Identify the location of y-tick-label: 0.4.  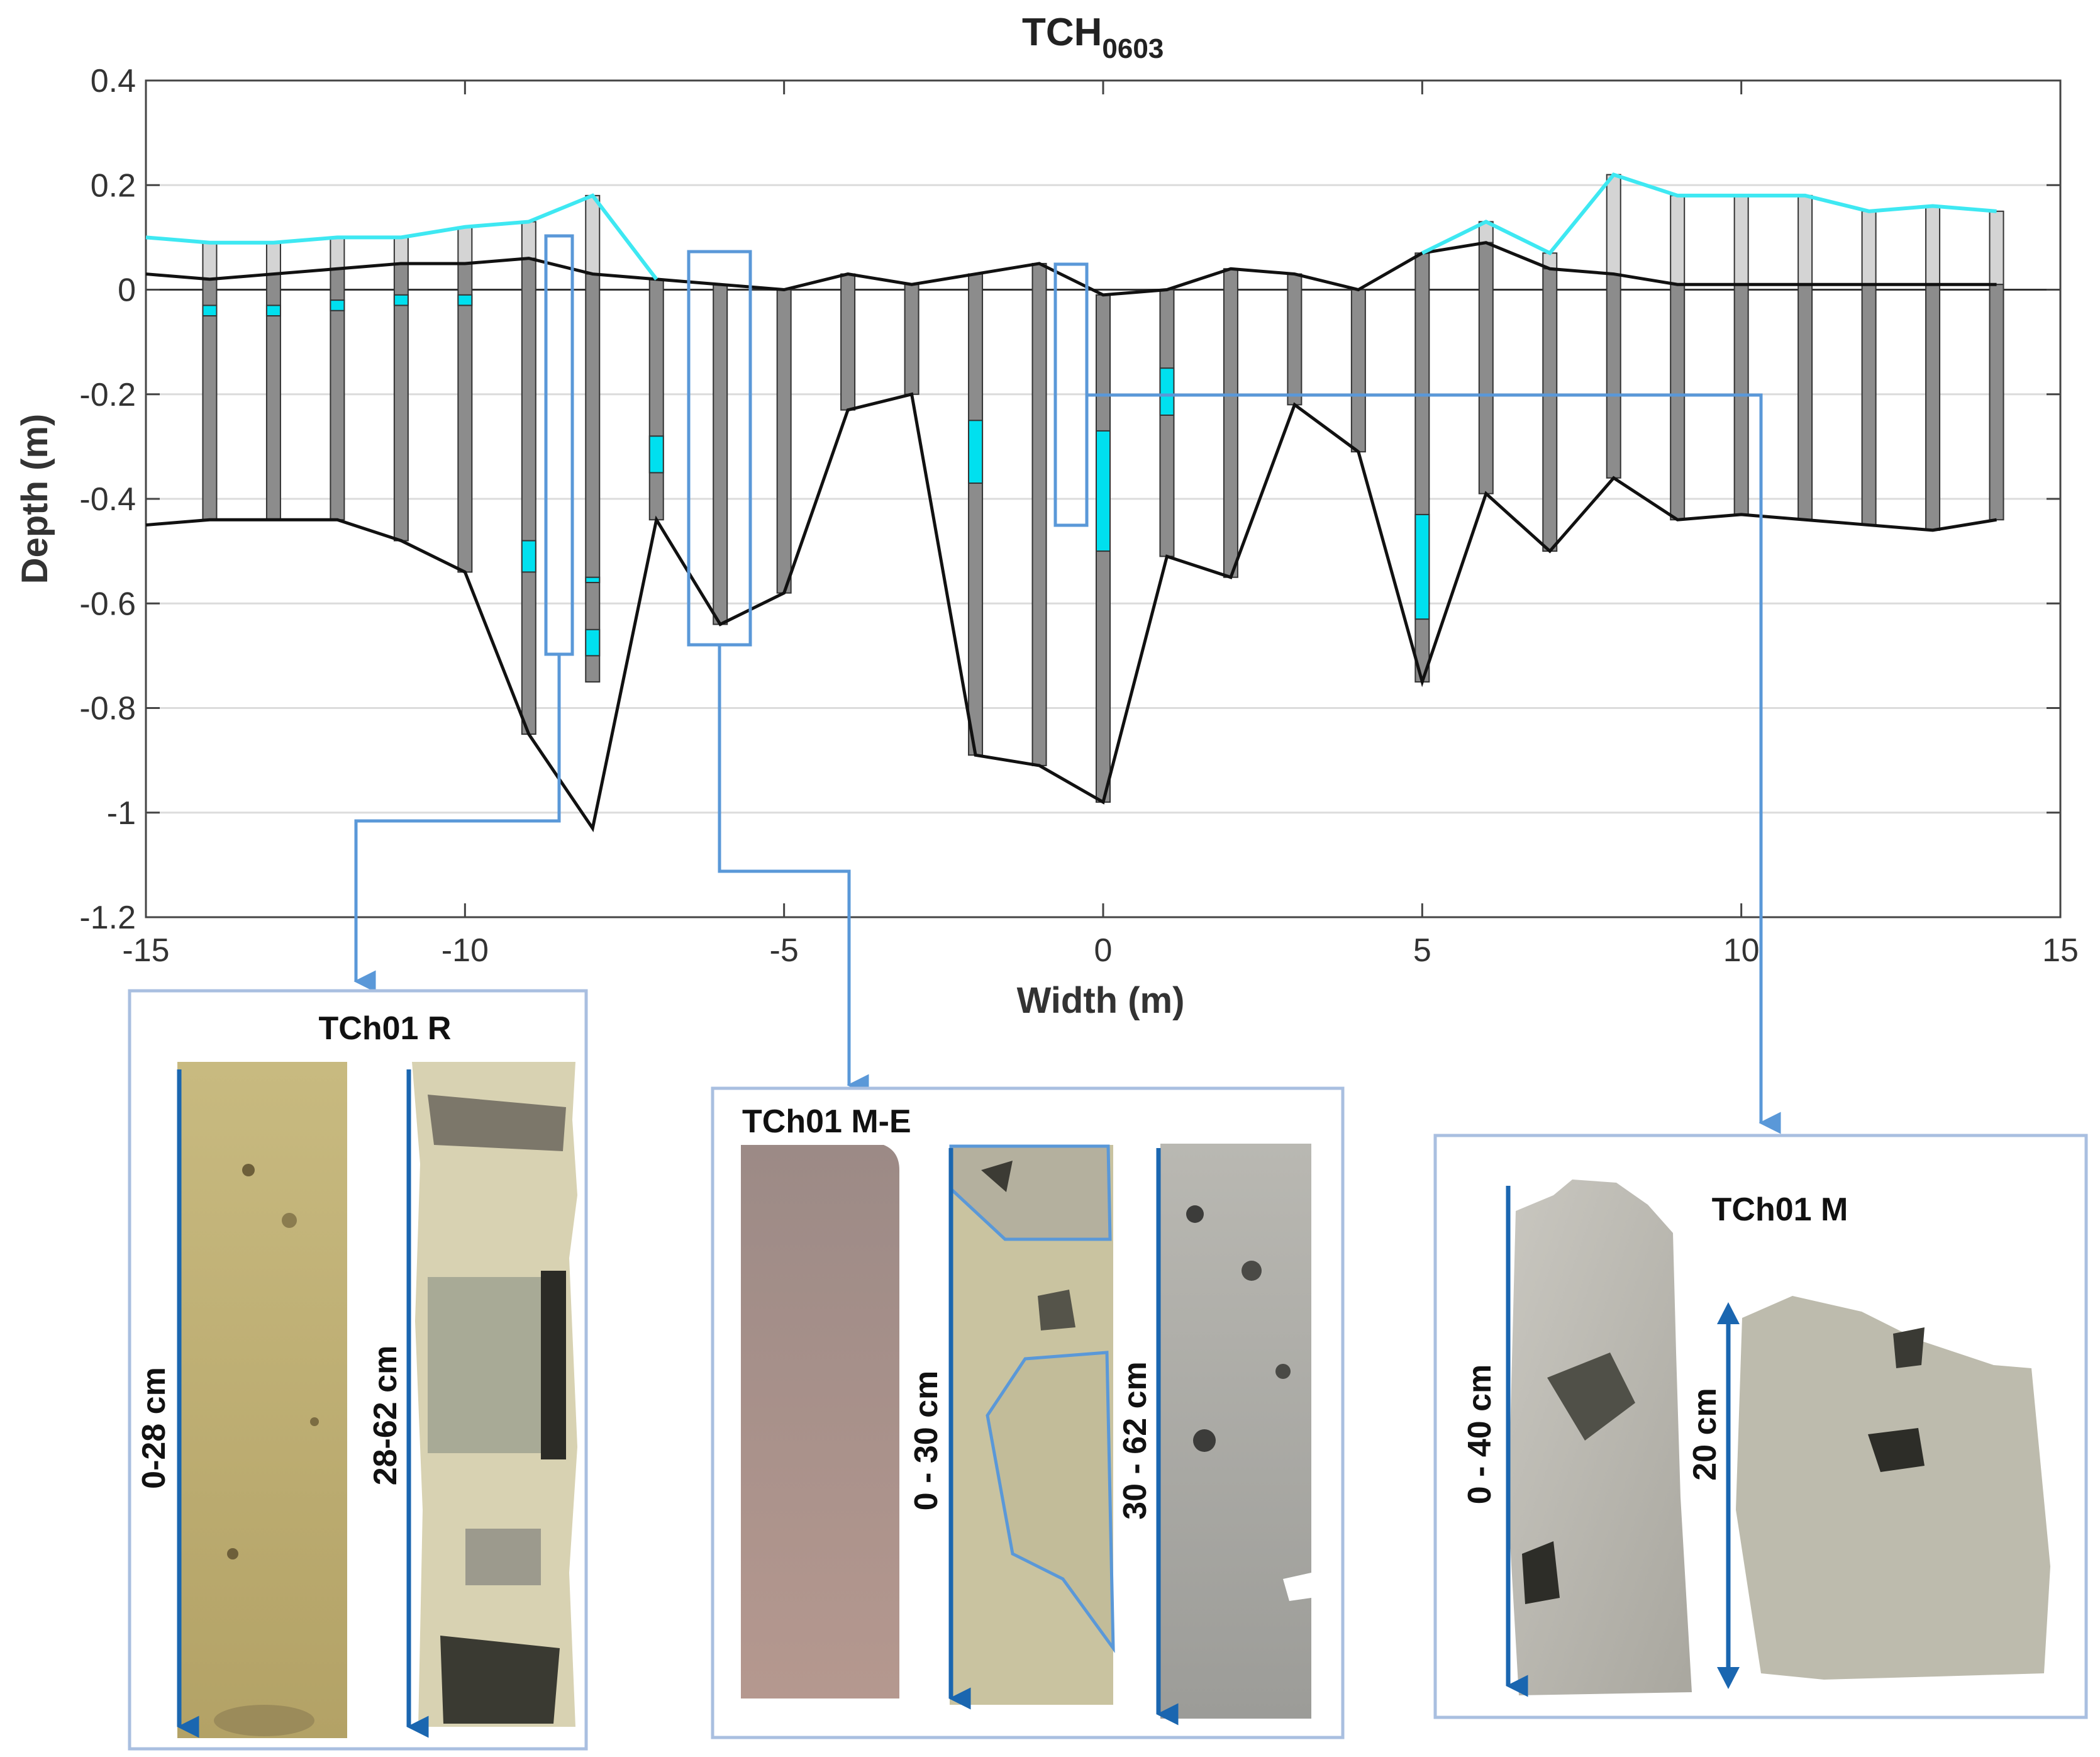
(113, 81).